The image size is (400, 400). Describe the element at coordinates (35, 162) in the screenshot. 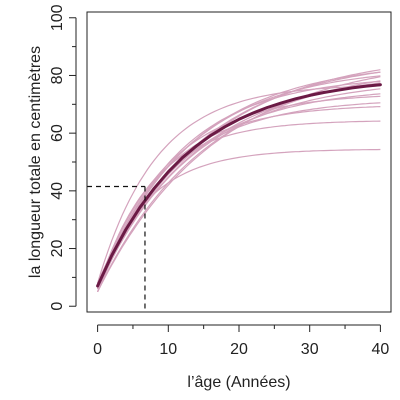

I see `y-axis-label: la longueur totale en centimètres` at that location.